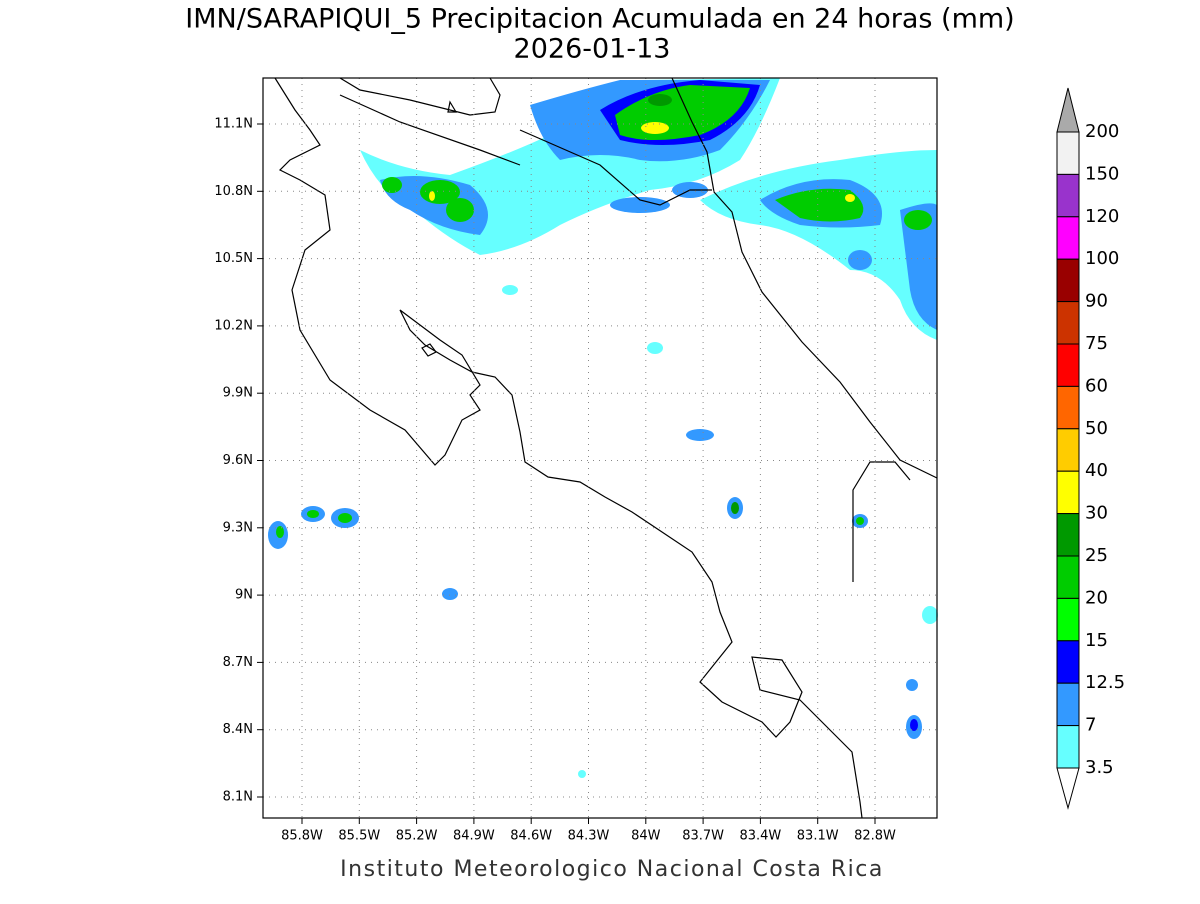 This screenshot has width=1200, height=904. I want to click on lon-label: 85.2W, so click(417, 836).